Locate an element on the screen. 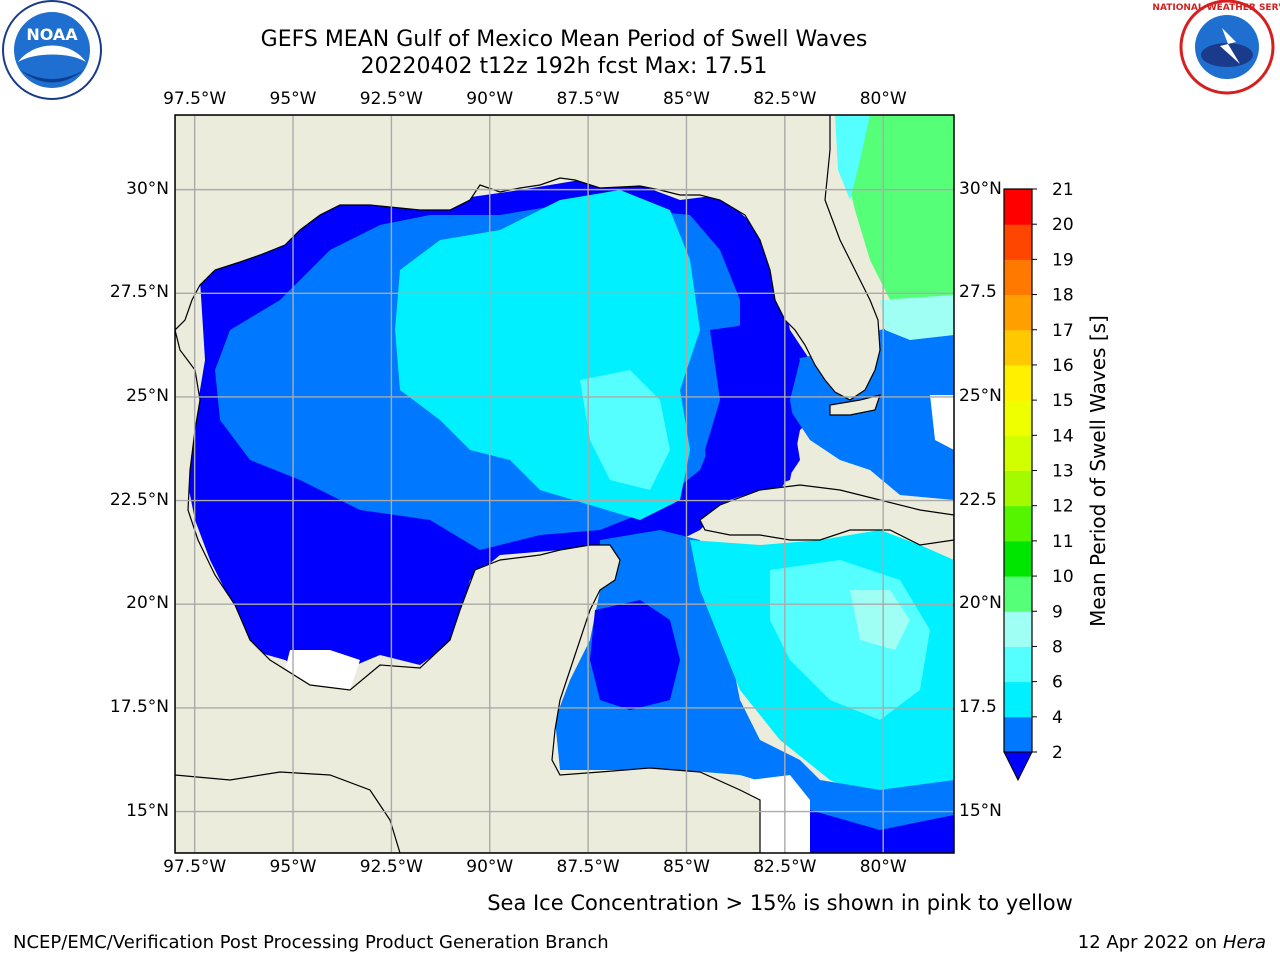  colorbar-tick-label: 2 is located at coordinates (1057, 753).